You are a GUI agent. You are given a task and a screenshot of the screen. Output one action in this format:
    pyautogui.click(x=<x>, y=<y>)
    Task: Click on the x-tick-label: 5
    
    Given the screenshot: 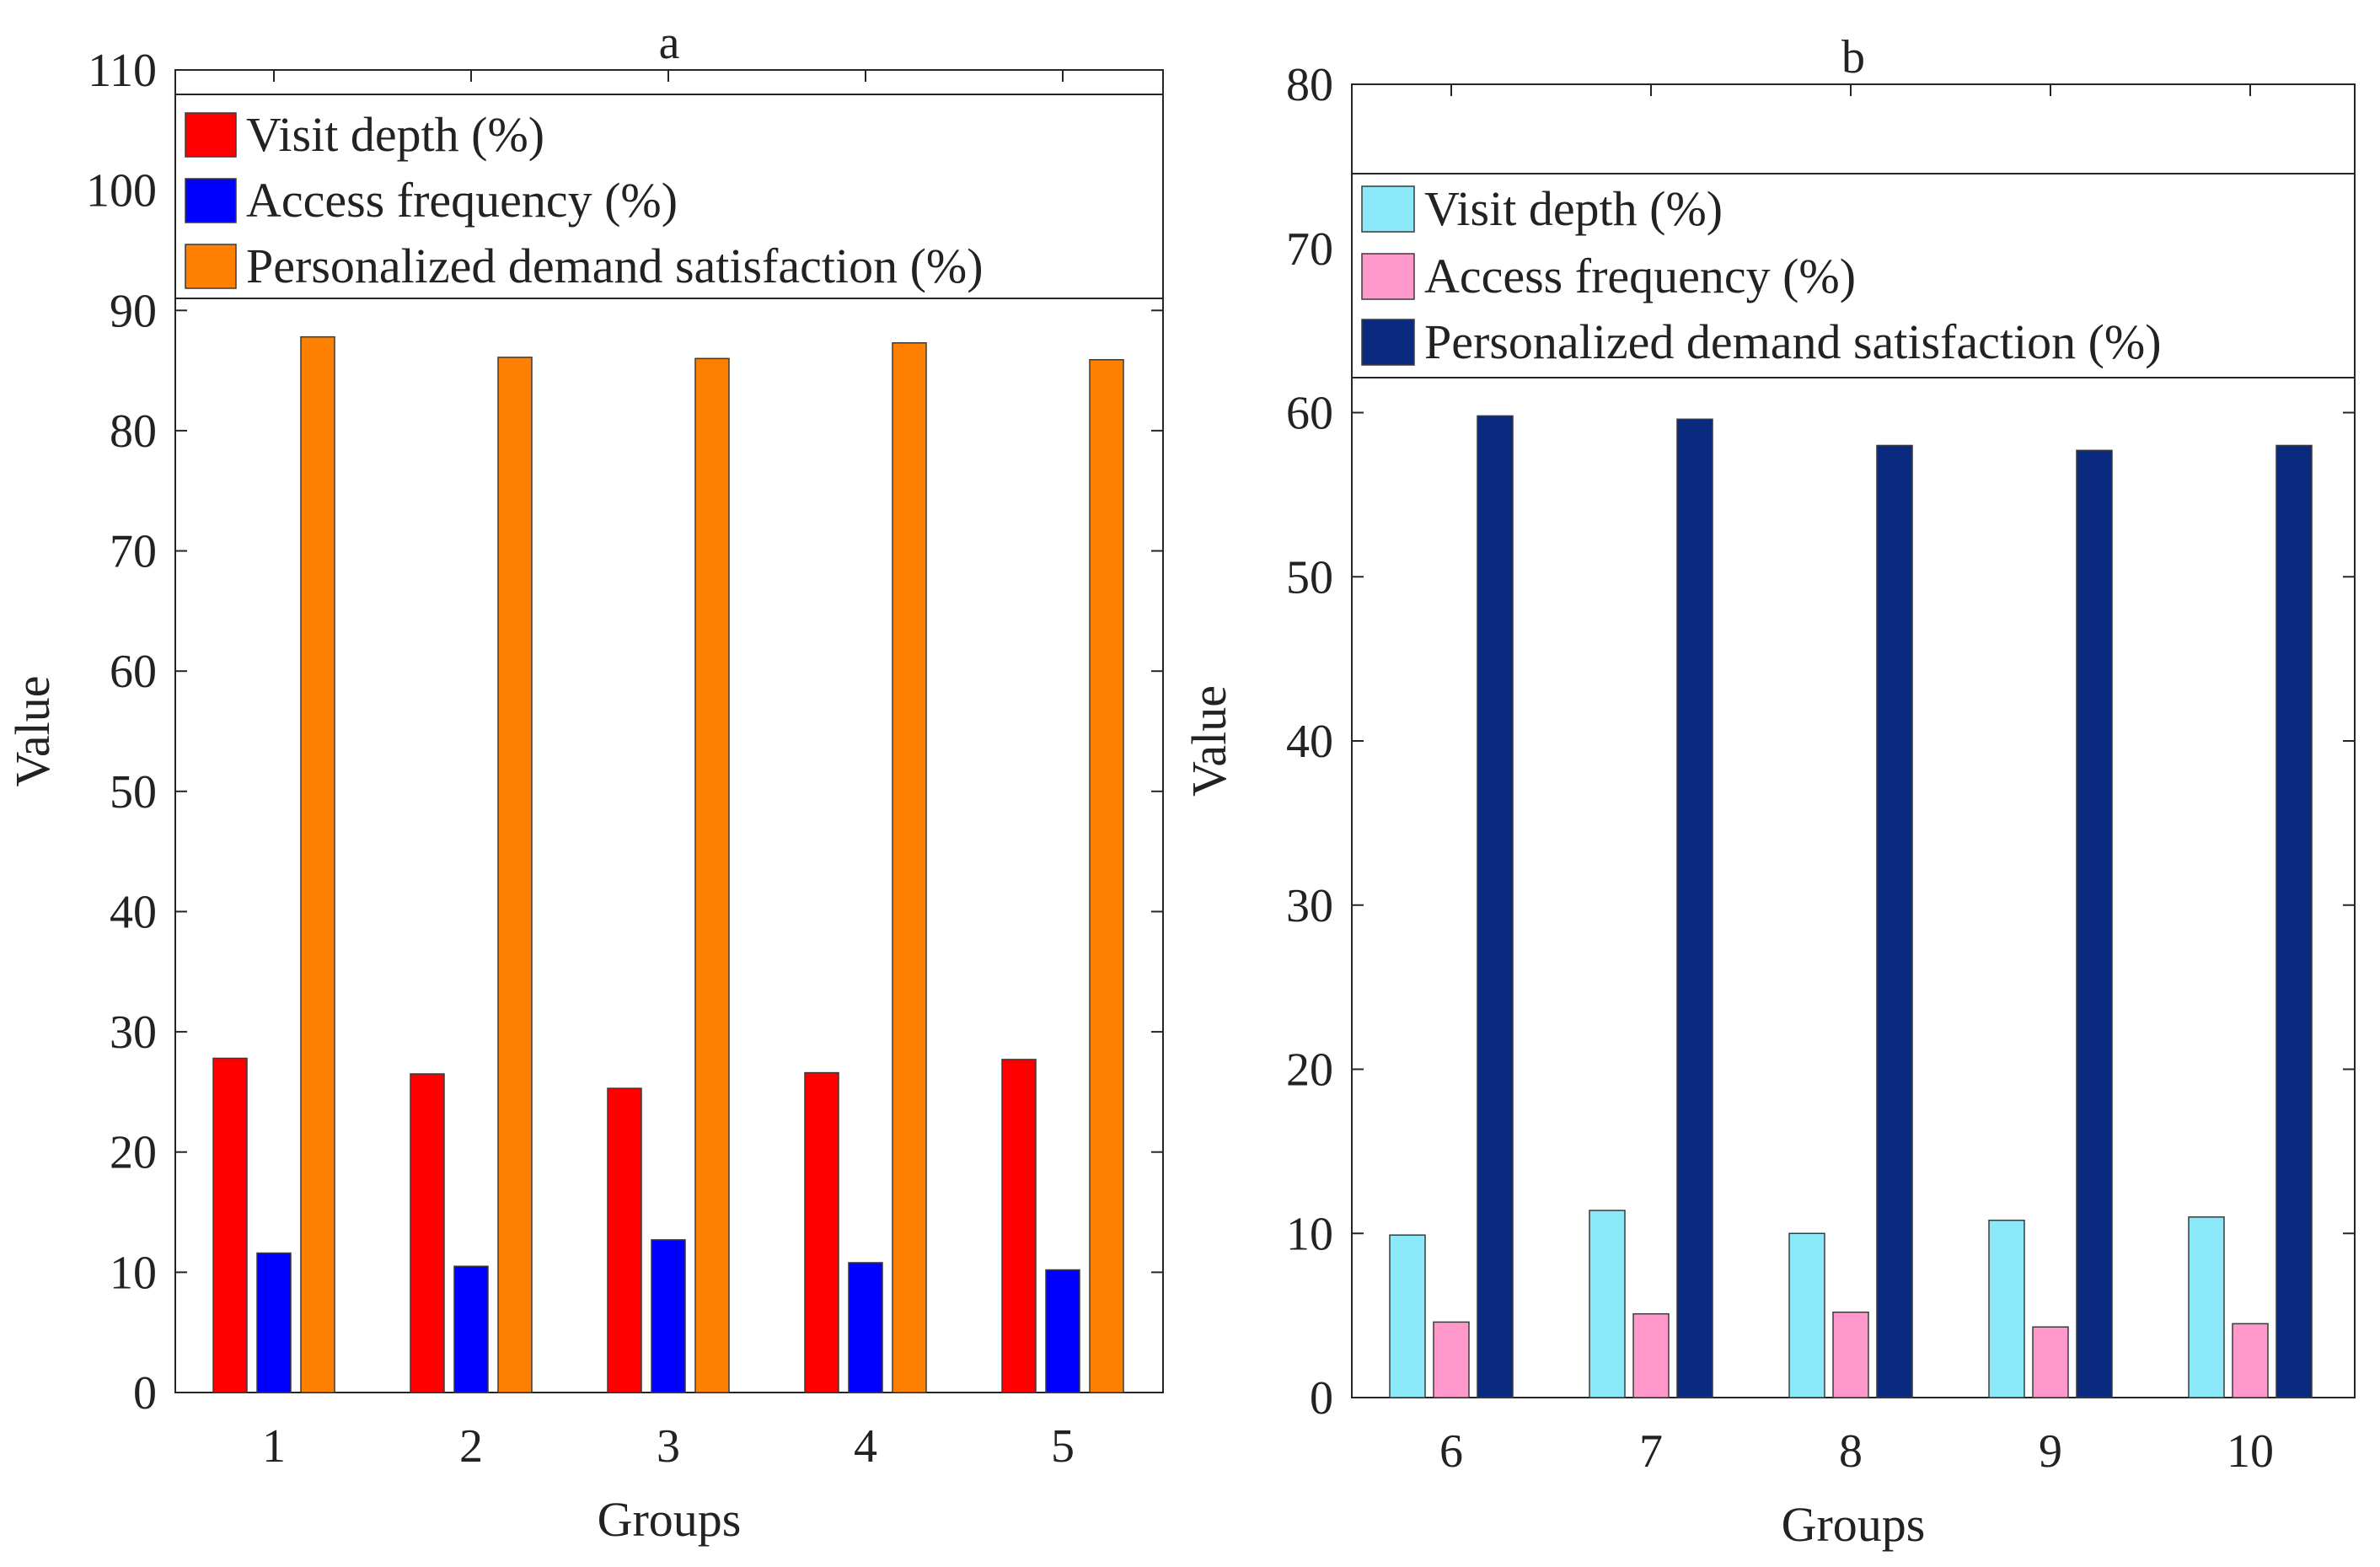 What is the action you would take?
    pyautogui.click(x=1063, y=1446)
    